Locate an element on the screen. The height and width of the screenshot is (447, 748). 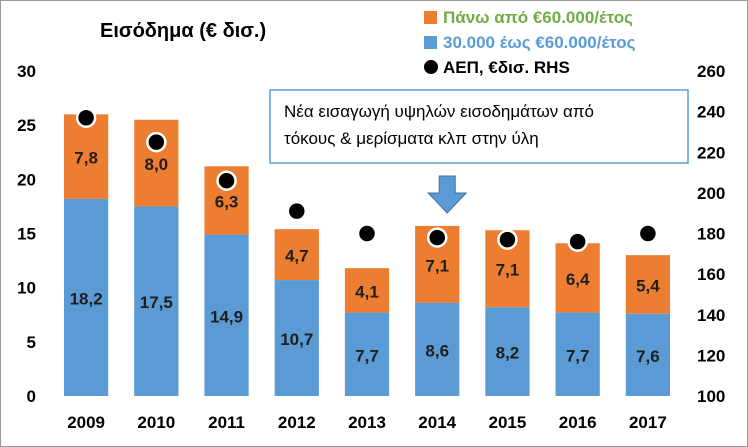
y2-tick-label: 180 is located at coordinates (711, 234).